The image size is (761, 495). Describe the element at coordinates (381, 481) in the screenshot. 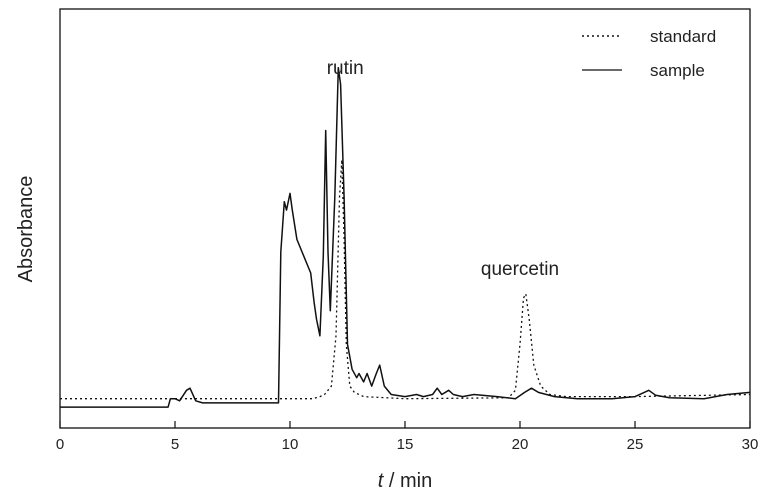

I see `x-axis-title-variable: t` at that location.